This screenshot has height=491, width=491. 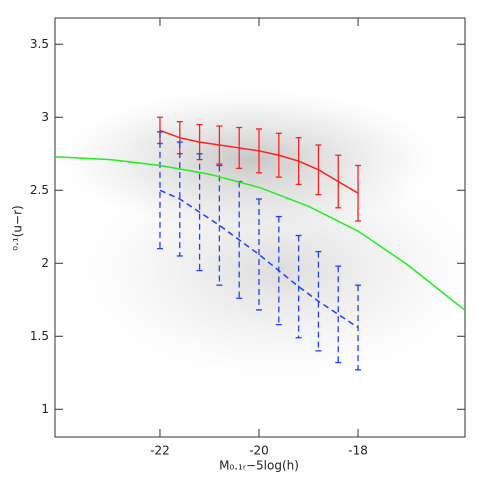 What do you see at coordinates (39, 190) in the screenshot?
I see `y-tick-label: 2.5` at bounding box center [39, 190].